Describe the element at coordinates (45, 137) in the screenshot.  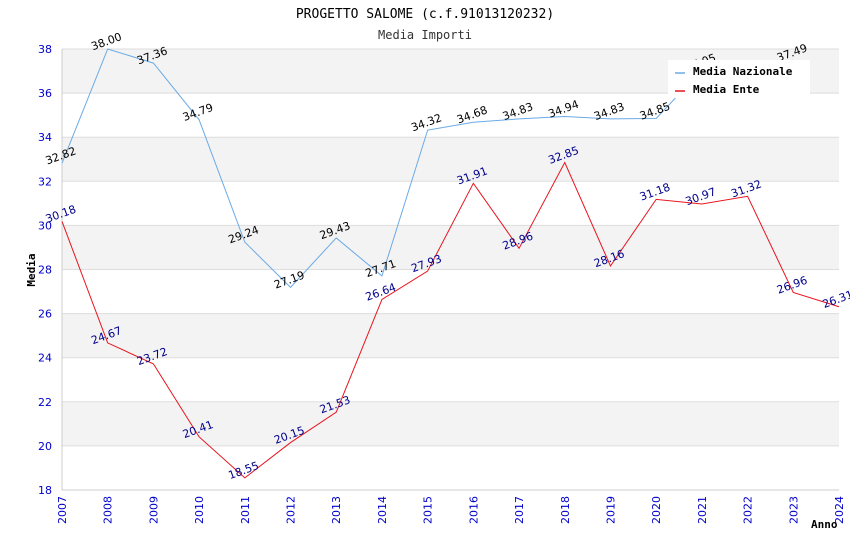
I see `y-tick-label: 34` at that location.